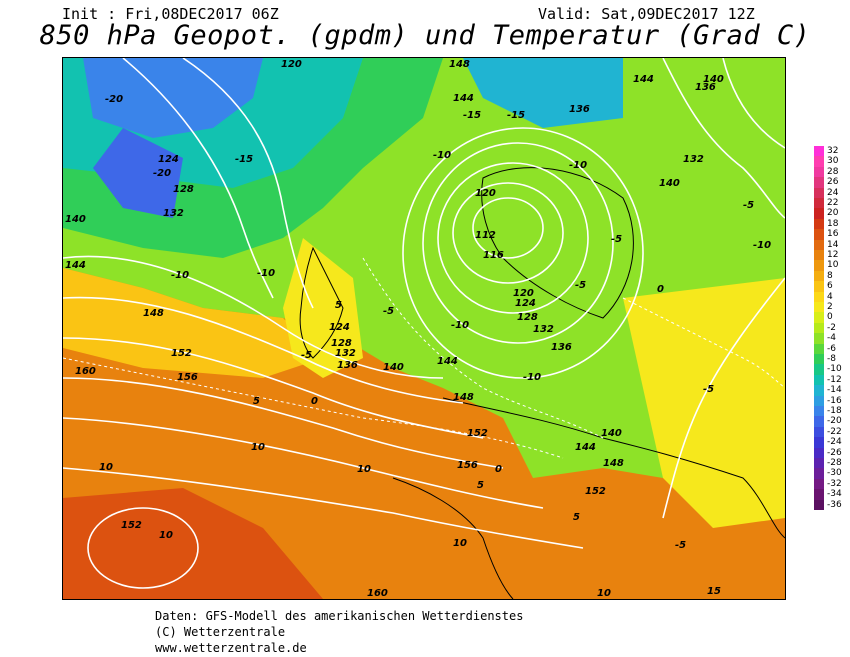 The height and width of the screenshot is (657, 850). What do you see at coordinates (220, 632) in the screenshot?
I see `copyright: (C) Wetterzentrale` at bounding box center [220, 632].